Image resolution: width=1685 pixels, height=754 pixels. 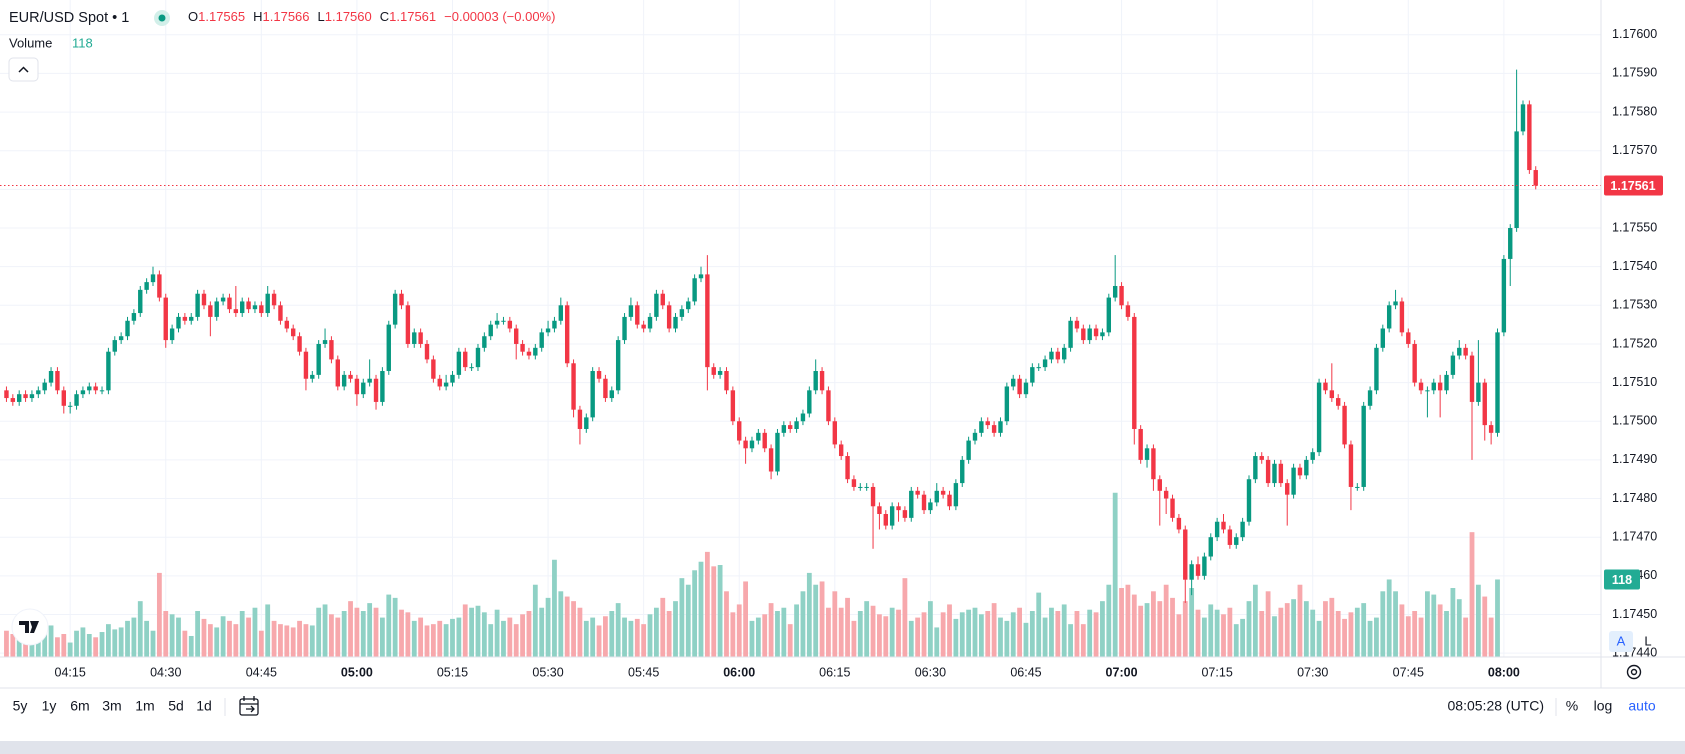 I want to click on auto-scale-button, so click(x=1621, y=641).